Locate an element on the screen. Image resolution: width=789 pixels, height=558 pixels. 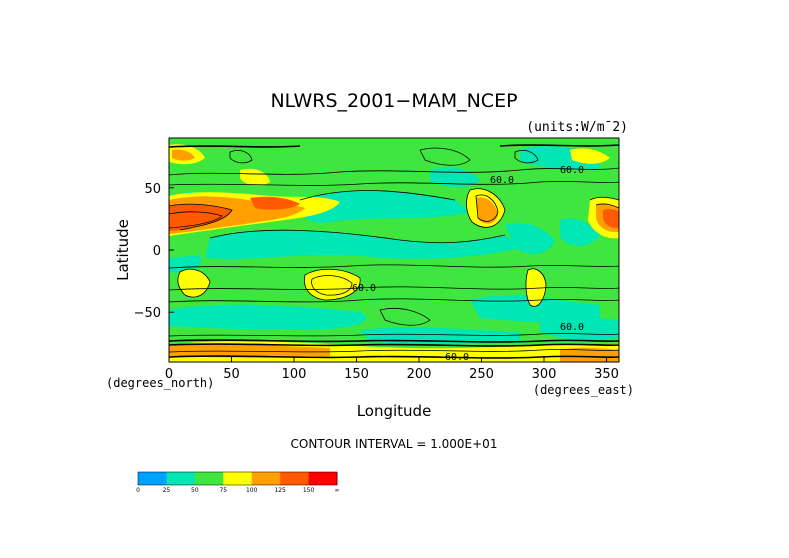
y-tick-label: 50 is located at coordinates (152, 189).